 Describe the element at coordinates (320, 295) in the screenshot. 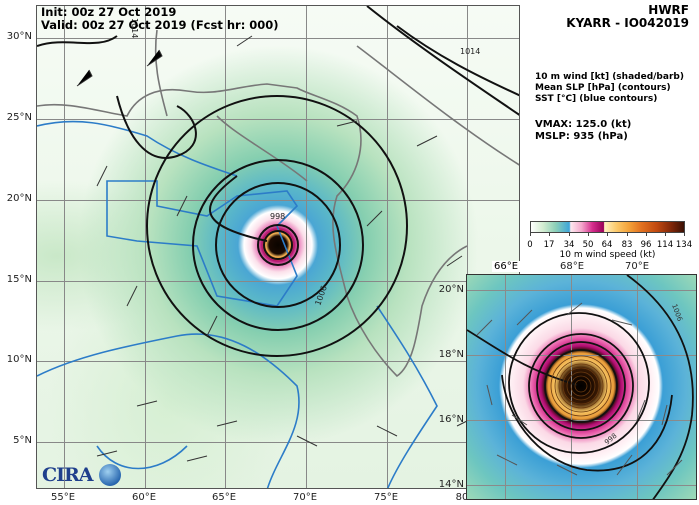

I see `slp-label-1006: 1006` at that location.